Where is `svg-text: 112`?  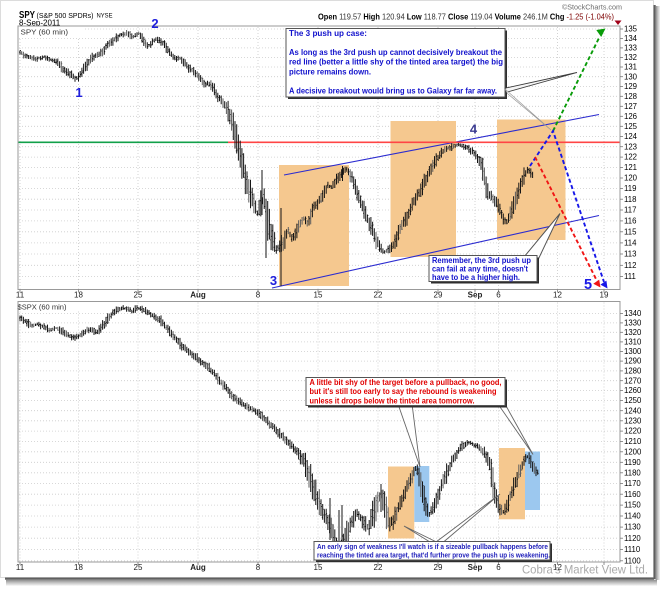
svg-text: 112 is located at coordinates (630, 265).